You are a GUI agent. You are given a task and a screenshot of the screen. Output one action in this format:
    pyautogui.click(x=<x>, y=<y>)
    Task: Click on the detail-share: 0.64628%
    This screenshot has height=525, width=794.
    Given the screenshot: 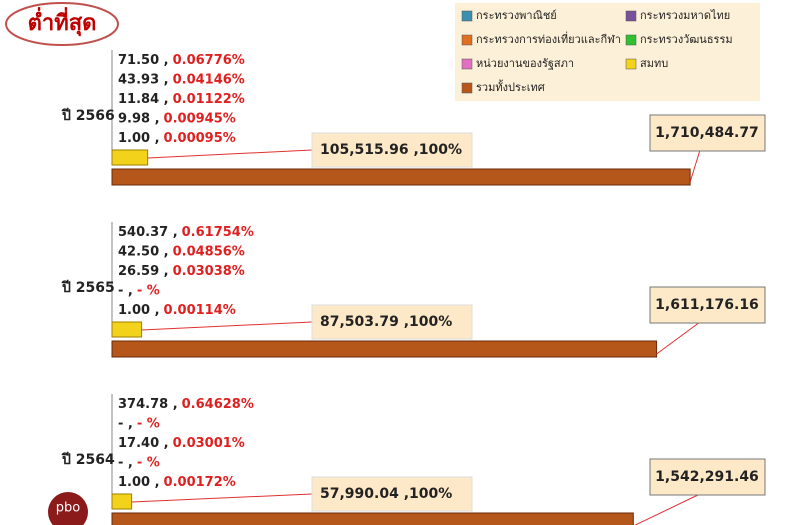 What is the action you would take?
    pyautogui.click(x=218, y=404)
    